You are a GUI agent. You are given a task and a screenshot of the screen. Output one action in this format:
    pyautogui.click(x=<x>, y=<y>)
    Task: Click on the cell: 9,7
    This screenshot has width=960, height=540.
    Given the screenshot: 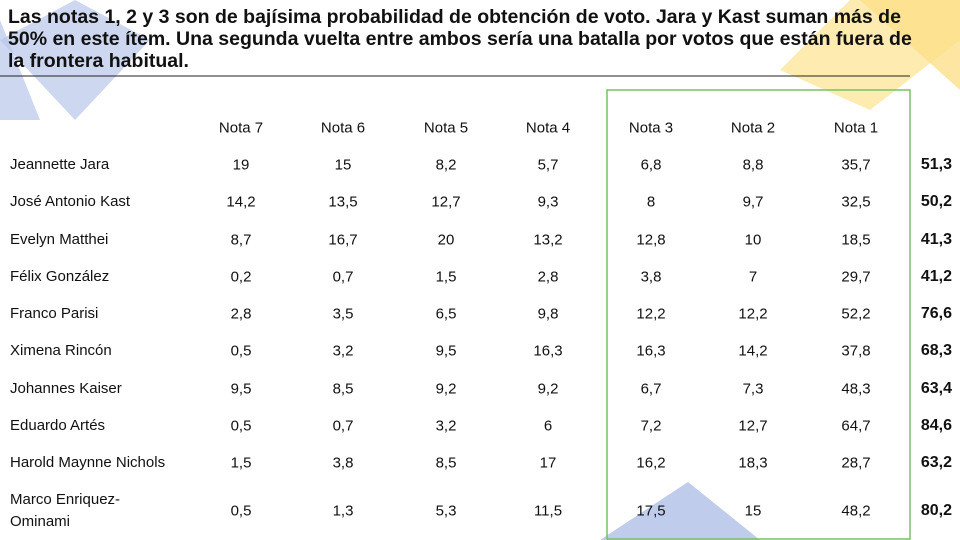 What is the action you would take?
    pyautogui.click(x=753, y=202)
    